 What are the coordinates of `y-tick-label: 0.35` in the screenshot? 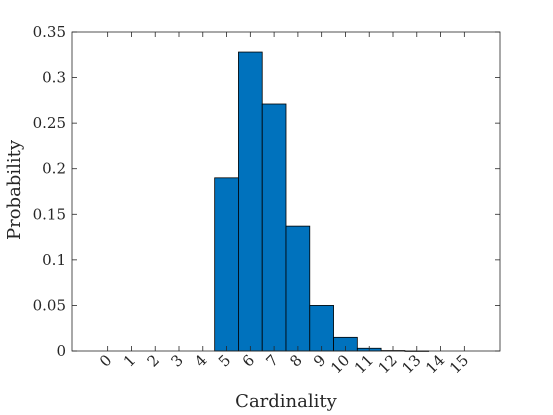 It's located at (49, 32).